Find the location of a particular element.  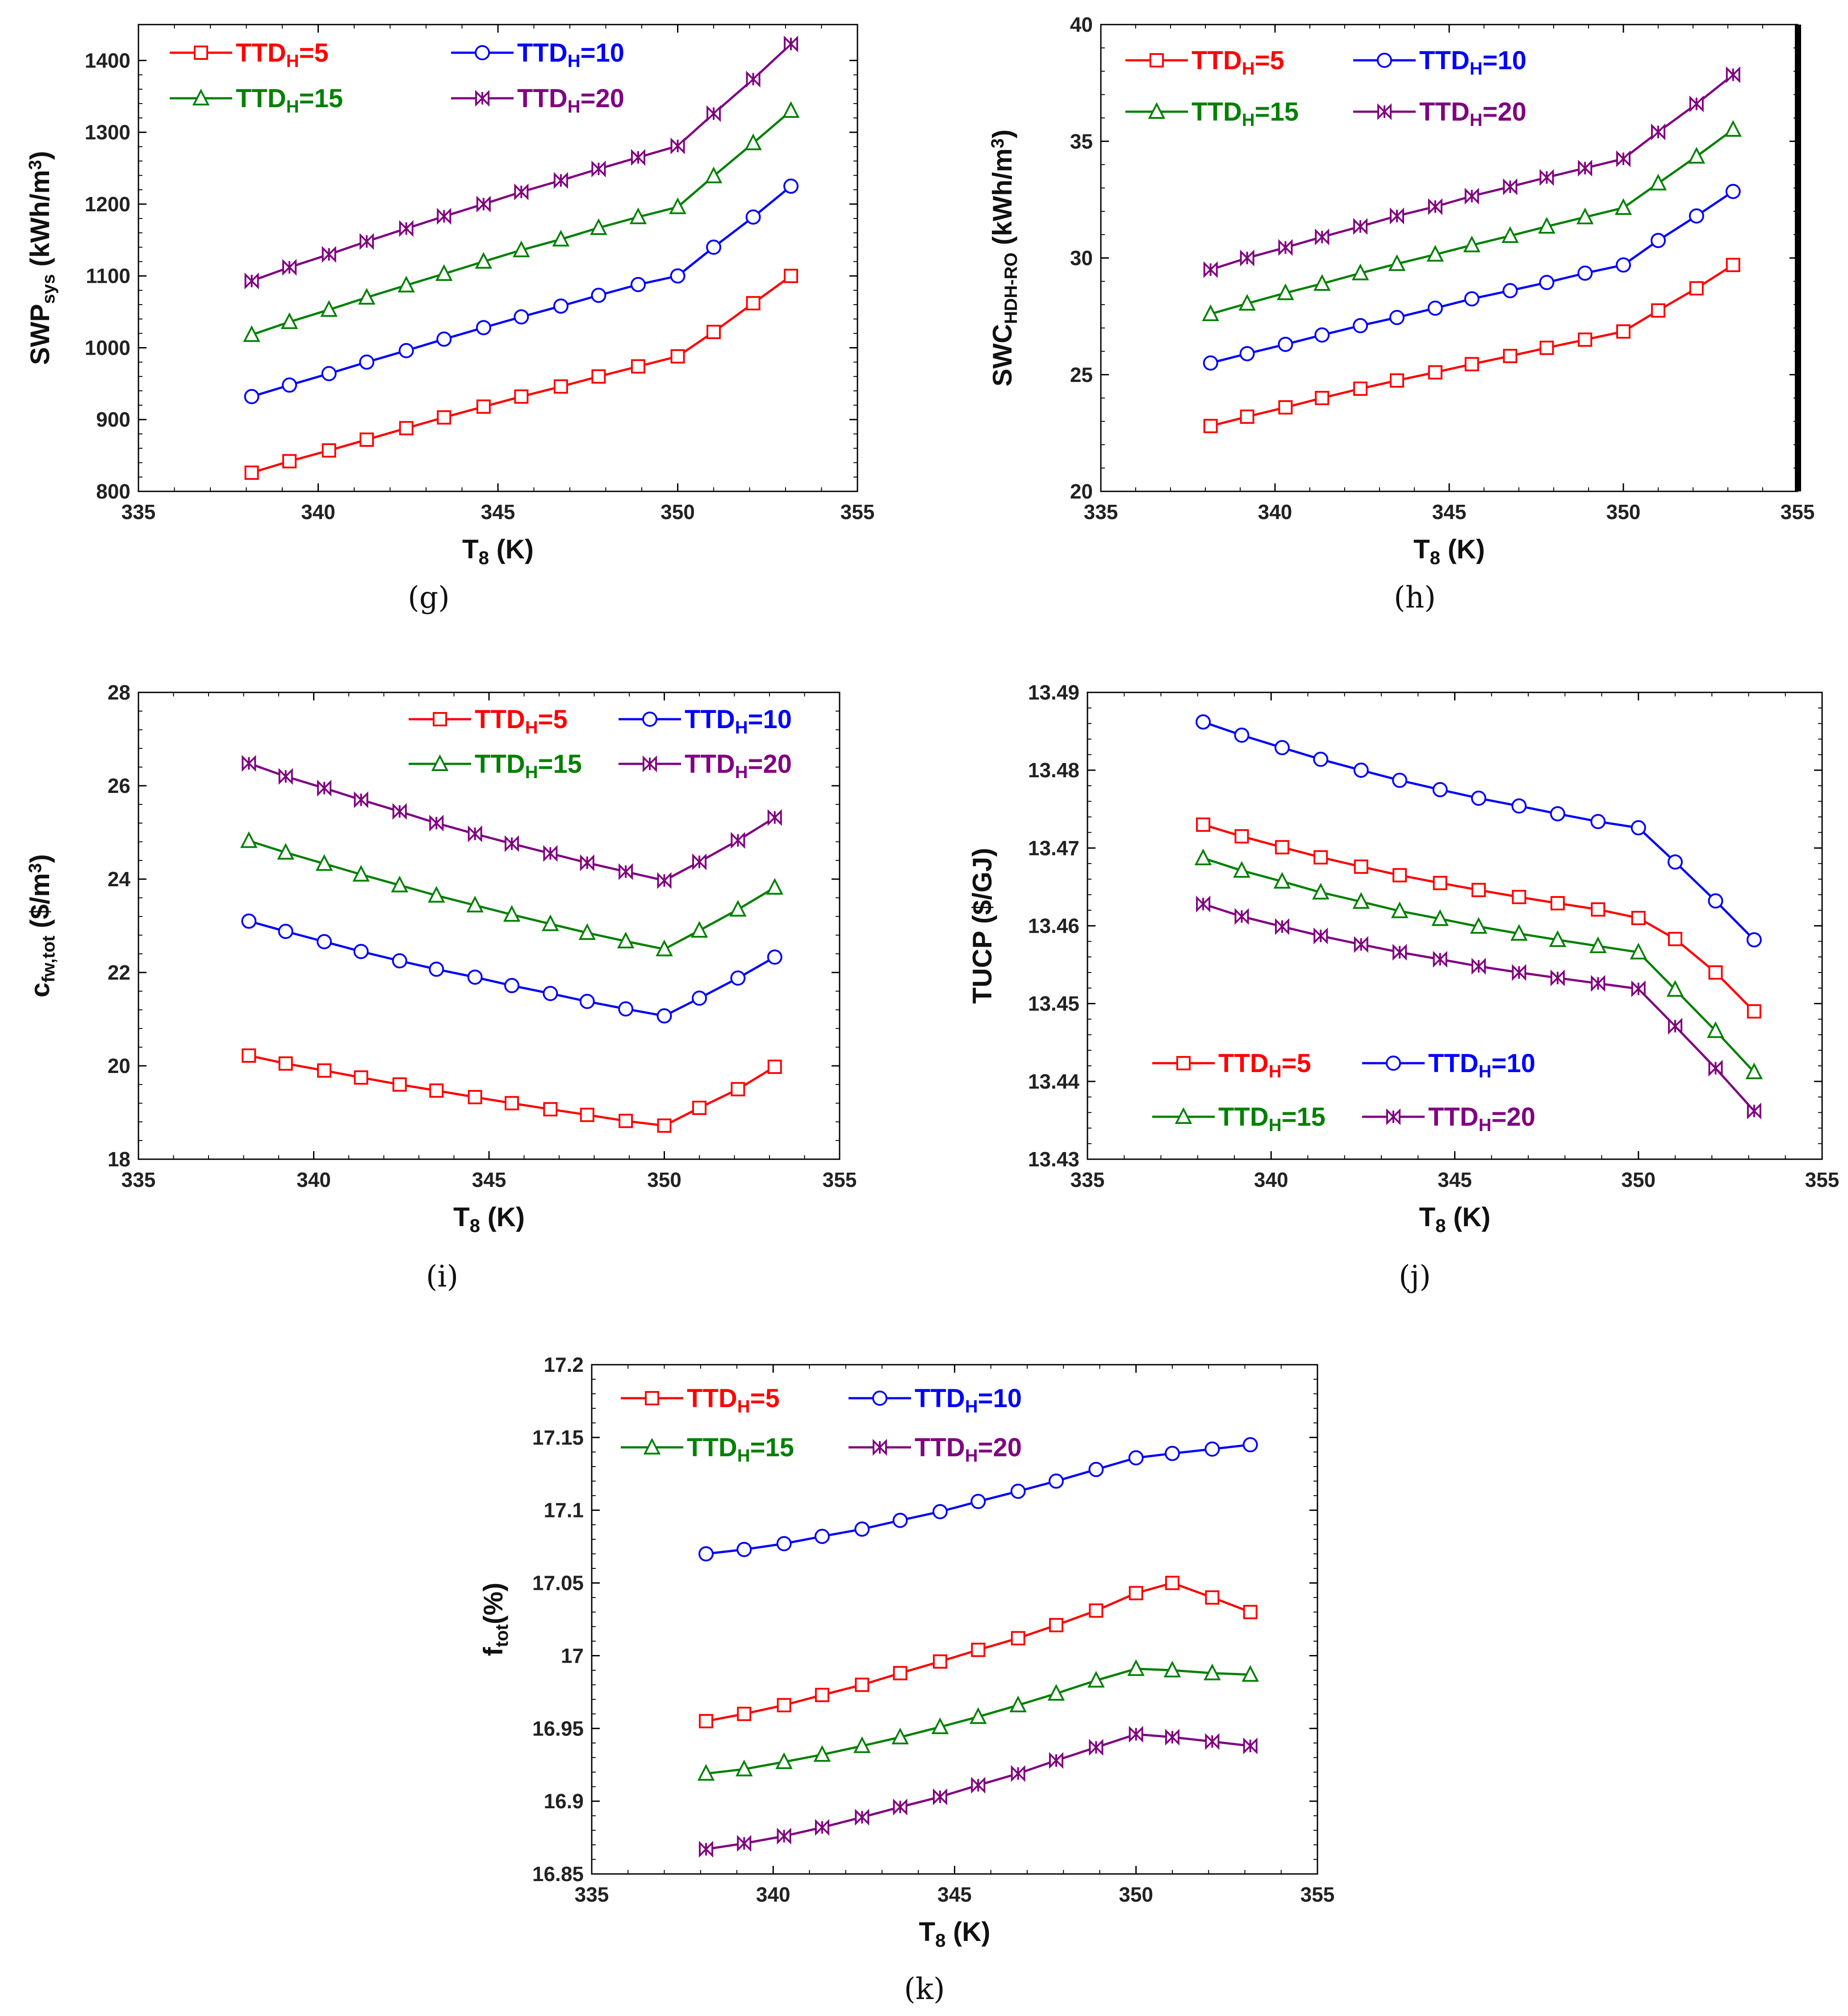

y-tick-label: 13.48 is located at coordinates (1053, 770).